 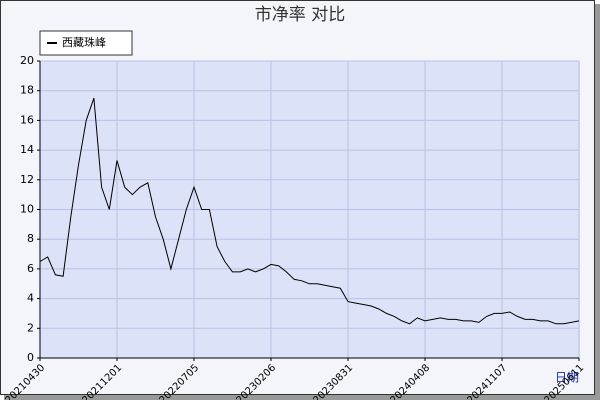 What do you see at coordinates (30, 238) in the screenshot?
I see `y-tick-label: 8` at bounding box center [30, 238].